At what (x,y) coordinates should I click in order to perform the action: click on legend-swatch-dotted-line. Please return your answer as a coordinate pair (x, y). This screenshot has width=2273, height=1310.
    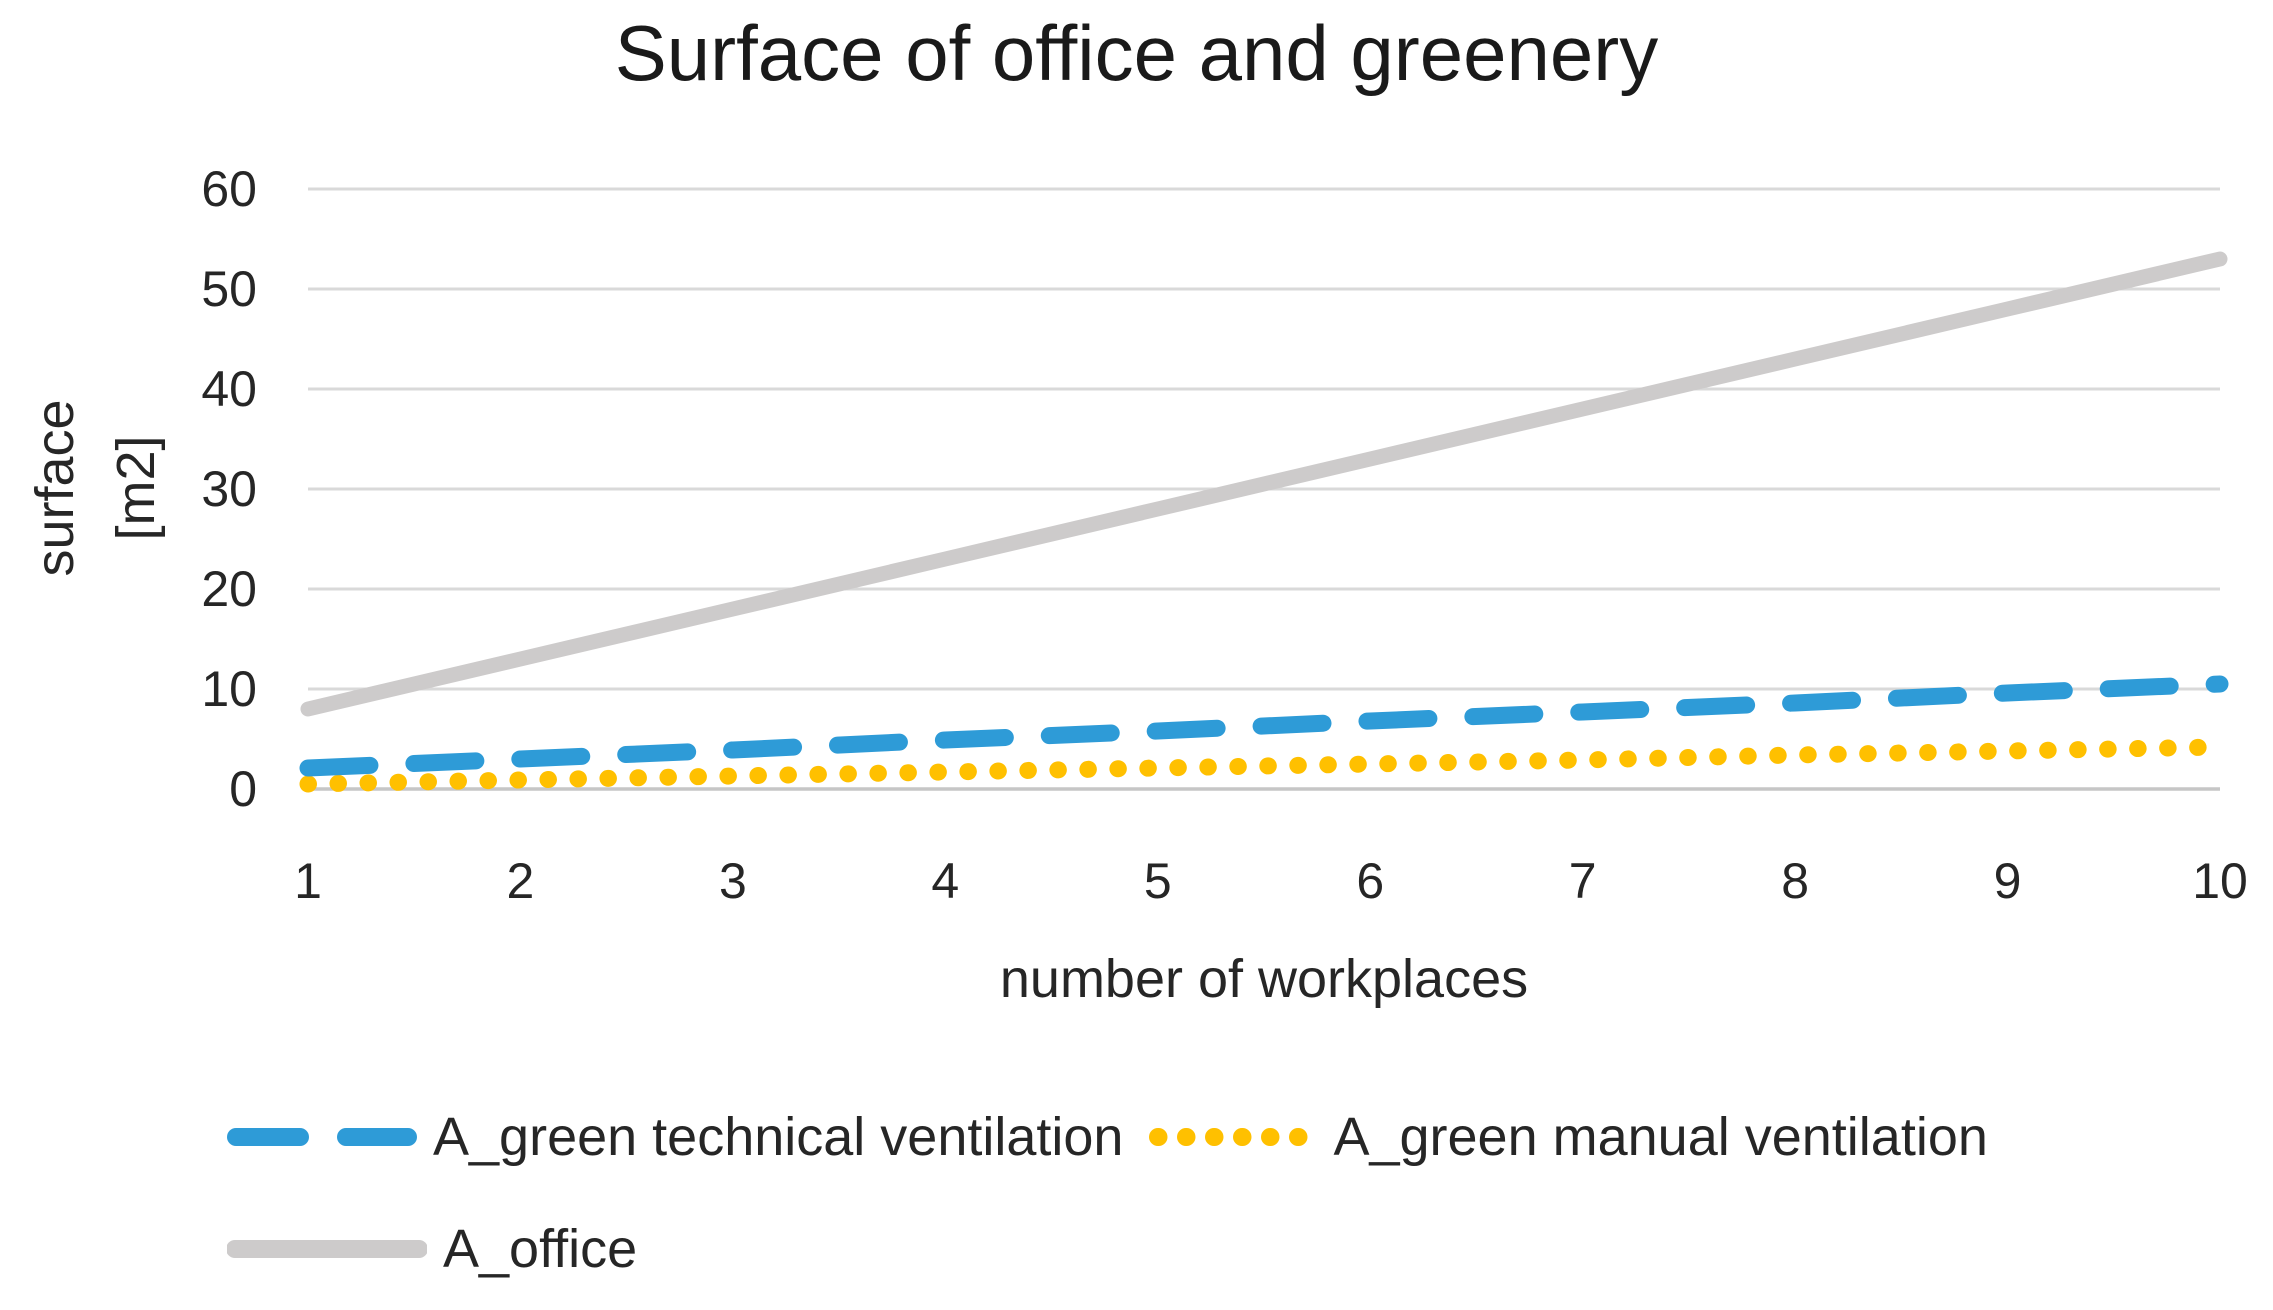
    Looking at the image, I should click on (1233, 1137).